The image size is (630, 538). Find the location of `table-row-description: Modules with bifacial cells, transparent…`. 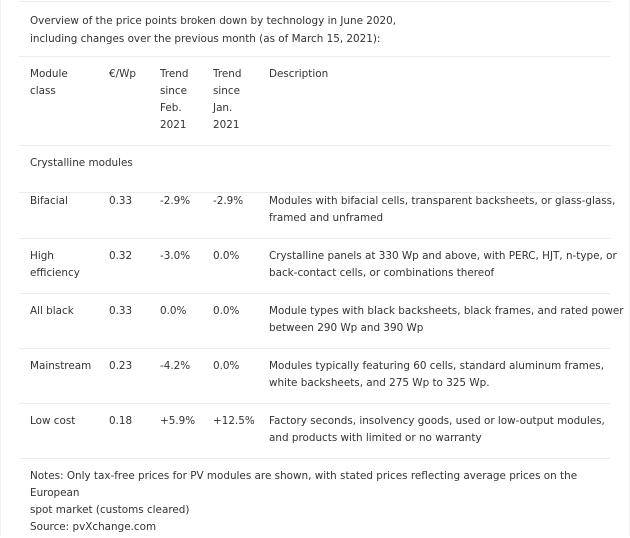

table-row-description: Modules with bifacial cells, transparent… is located at coordinates (442, 210).